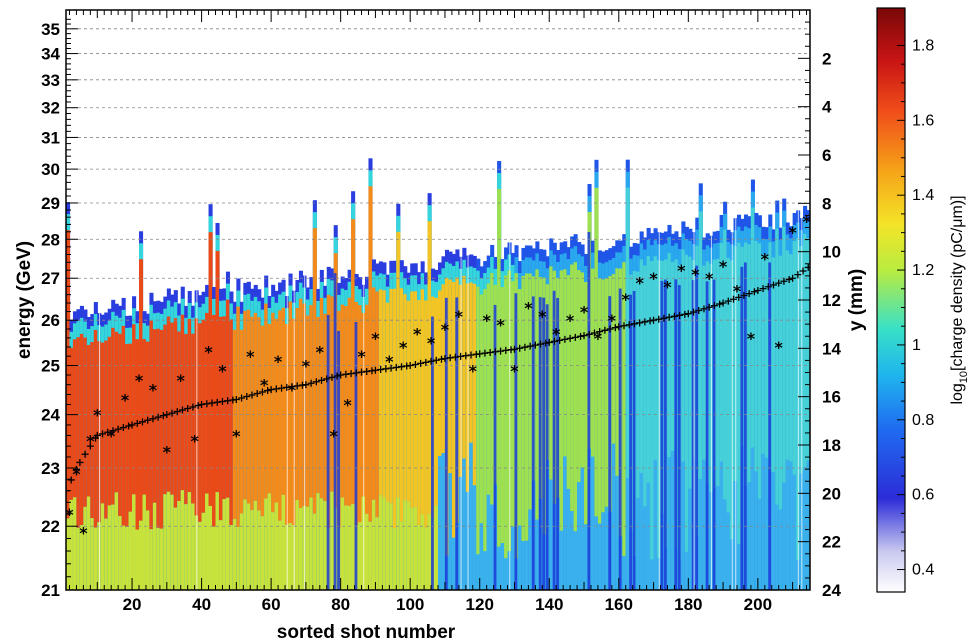 The height and width of the screenshot is (644, 971). Describe the element at coordinates (959, 299) in the screenshot. I see `colorbar-title: log10[charge density (pC/μm)]` at that location.